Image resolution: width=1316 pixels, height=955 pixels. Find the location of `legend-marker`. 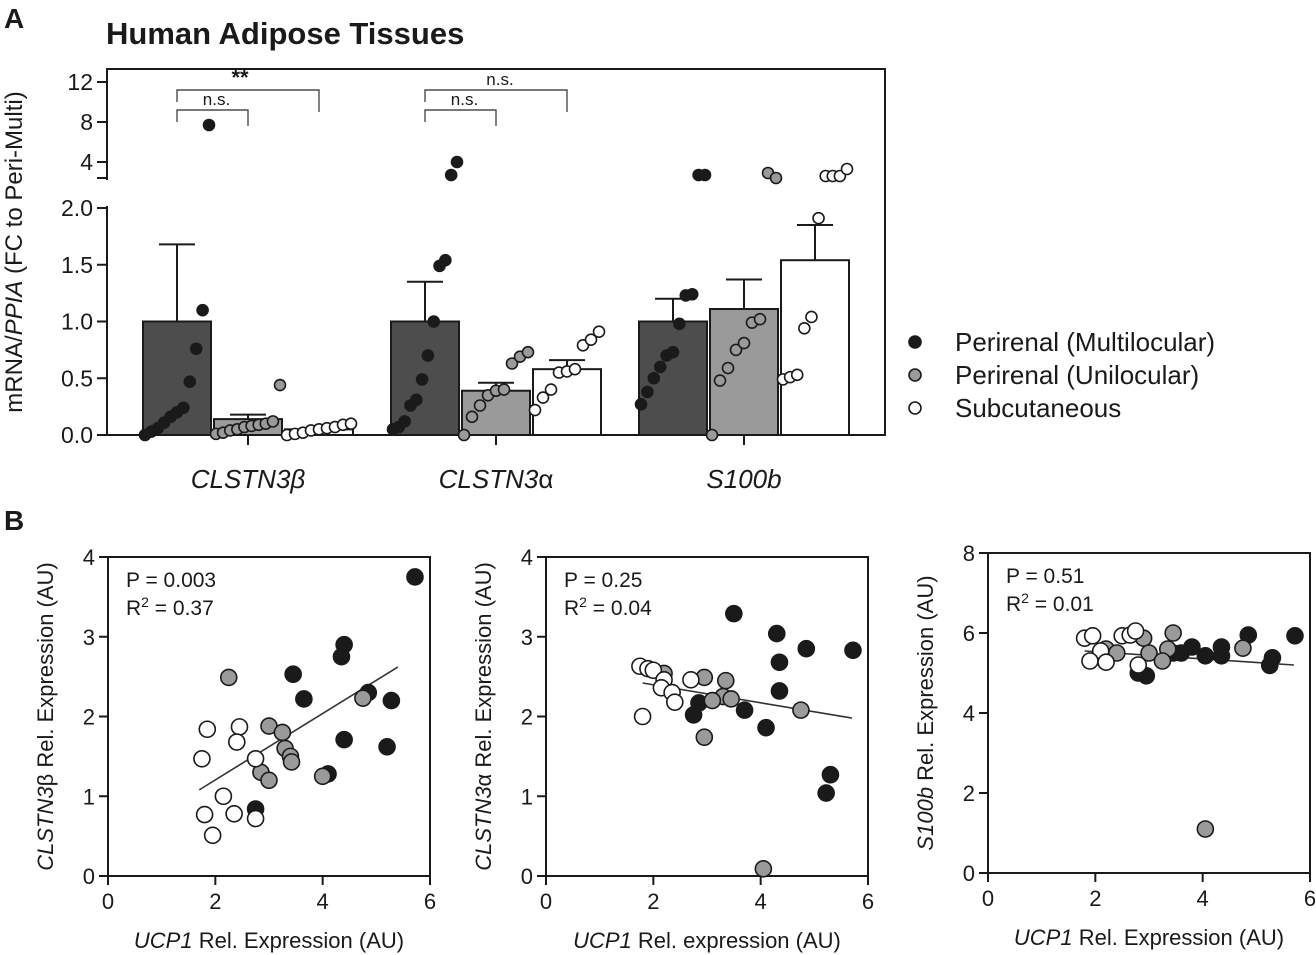

legend-marker is located at coordinates (915, 375).